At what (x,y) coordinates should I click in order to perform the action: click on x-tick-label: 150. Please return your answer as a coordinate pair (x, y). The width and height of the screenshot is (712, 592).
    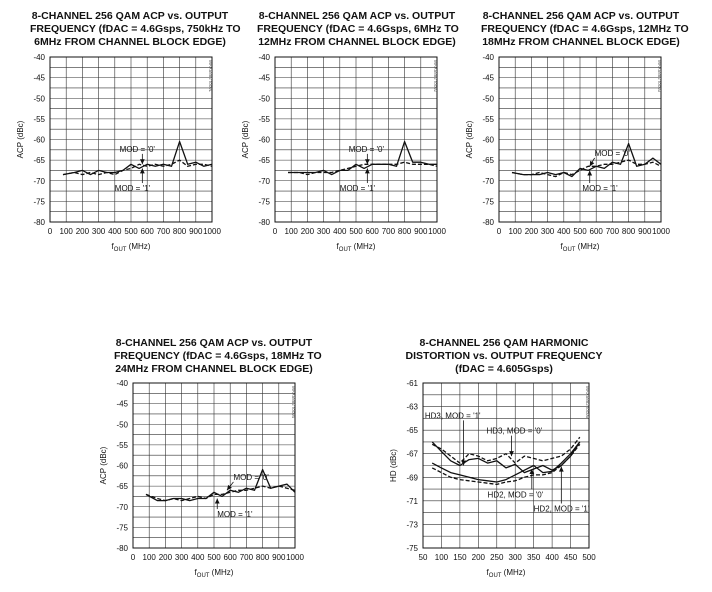
    Looking at the image, I should click on (460, 557).